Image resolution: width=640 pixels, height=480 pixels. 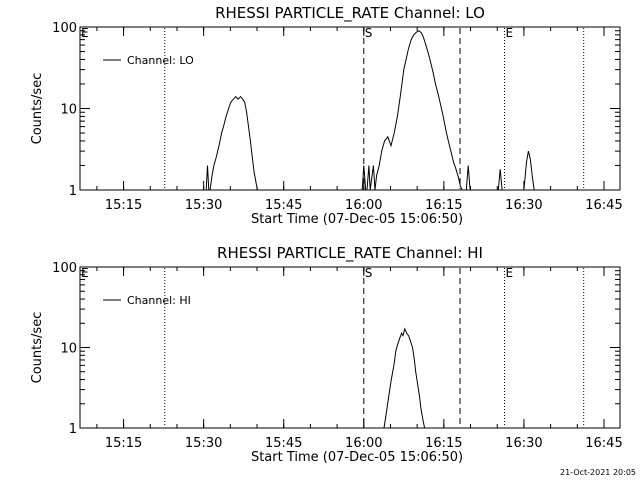 What do you see at coordinates (160, 60) in the screenshot?
I see `legend-label: Channel: LO` at bounding box center [160, 60].